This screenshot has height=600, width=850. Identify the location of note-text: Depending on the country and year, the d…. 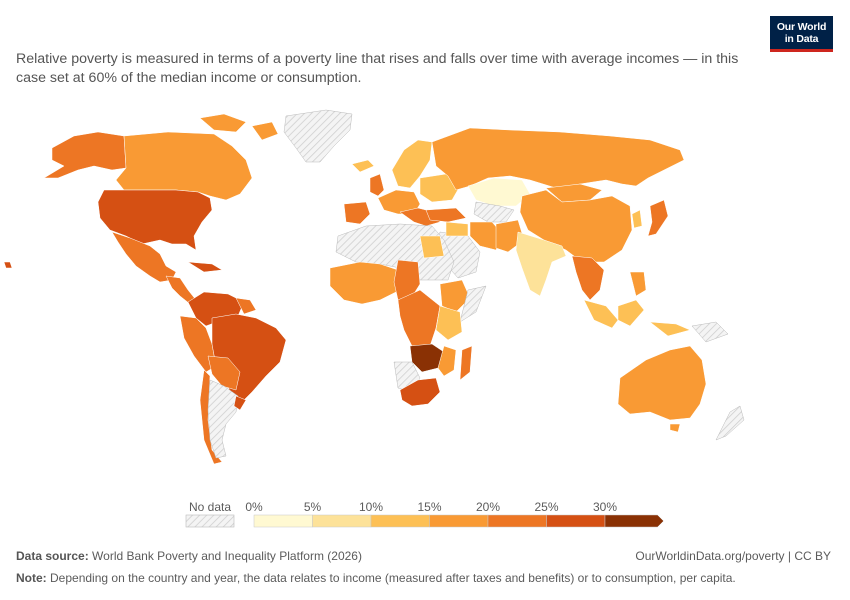
(393, 578).